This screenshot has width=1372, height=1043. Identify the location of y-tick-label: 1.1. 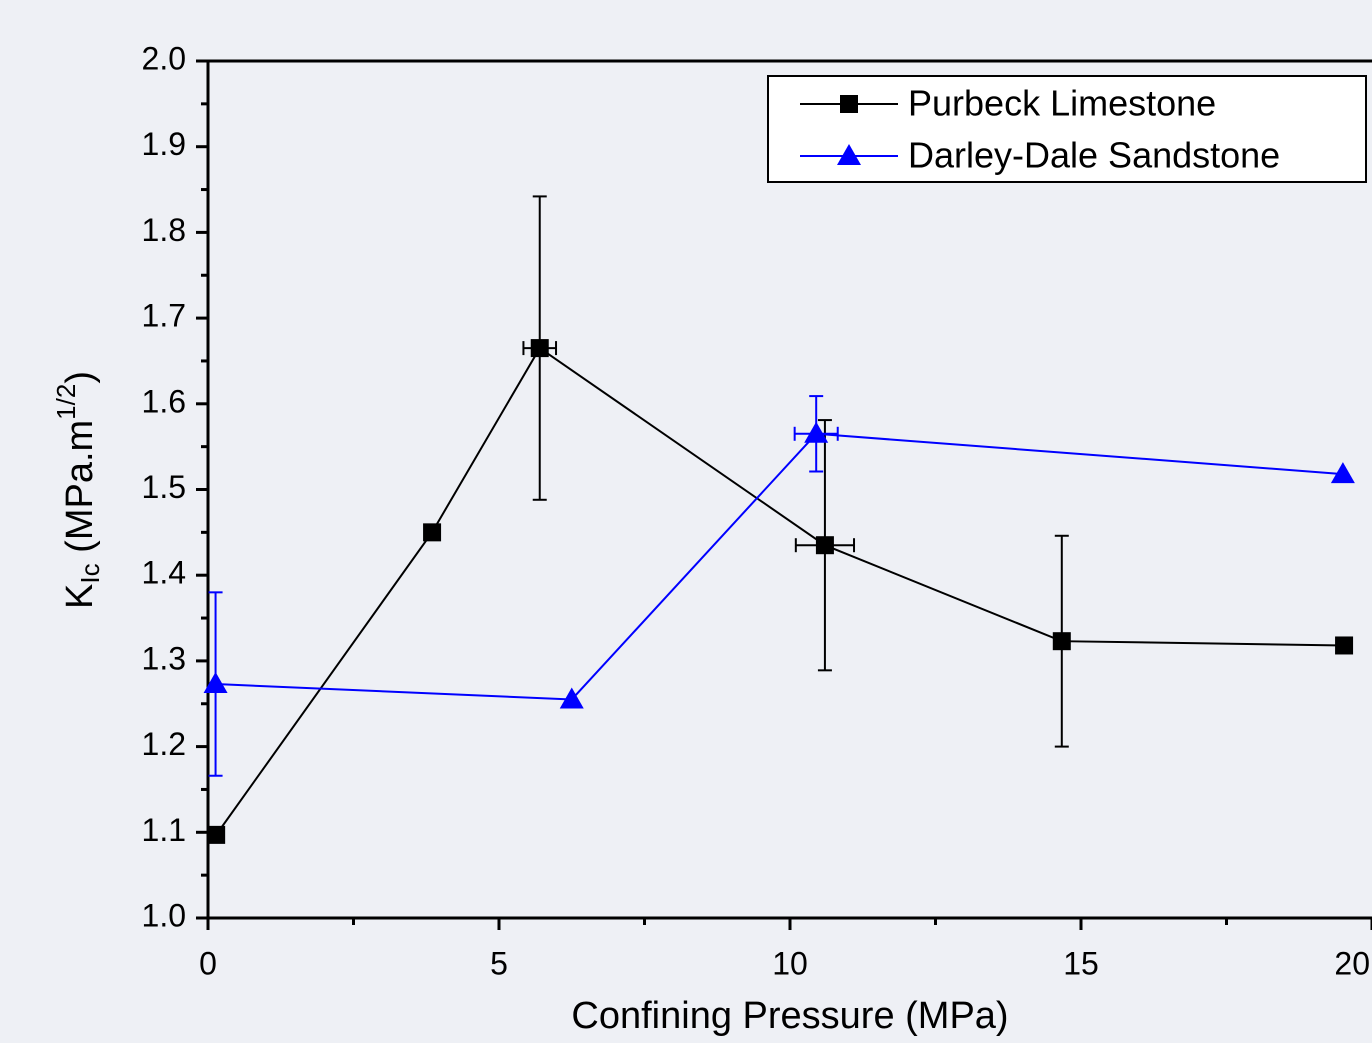
(164, 830).